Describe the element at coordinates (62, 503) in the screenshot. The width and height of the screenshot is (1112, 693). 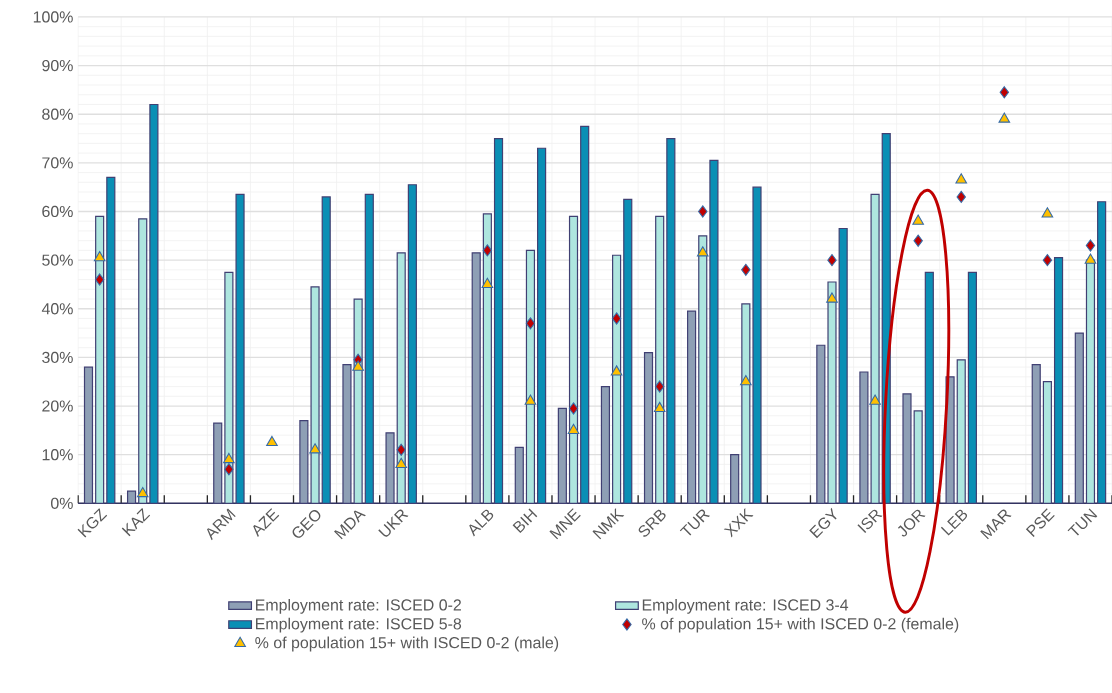
I see `y-tick-label: 0%` at that location.